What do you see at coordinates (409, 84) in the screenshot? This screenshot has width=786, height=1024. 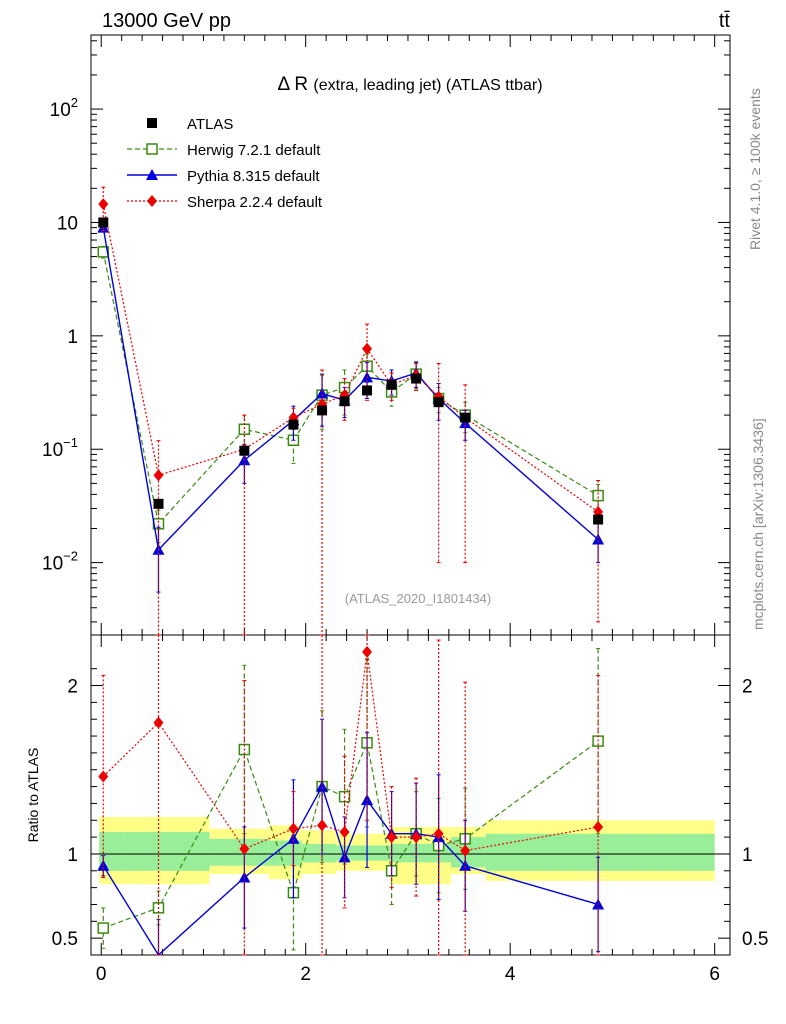 I see `plot-title: Δ R (extra, leading jet) (ATLAS ttbar)` at bounding box center [409, 84].